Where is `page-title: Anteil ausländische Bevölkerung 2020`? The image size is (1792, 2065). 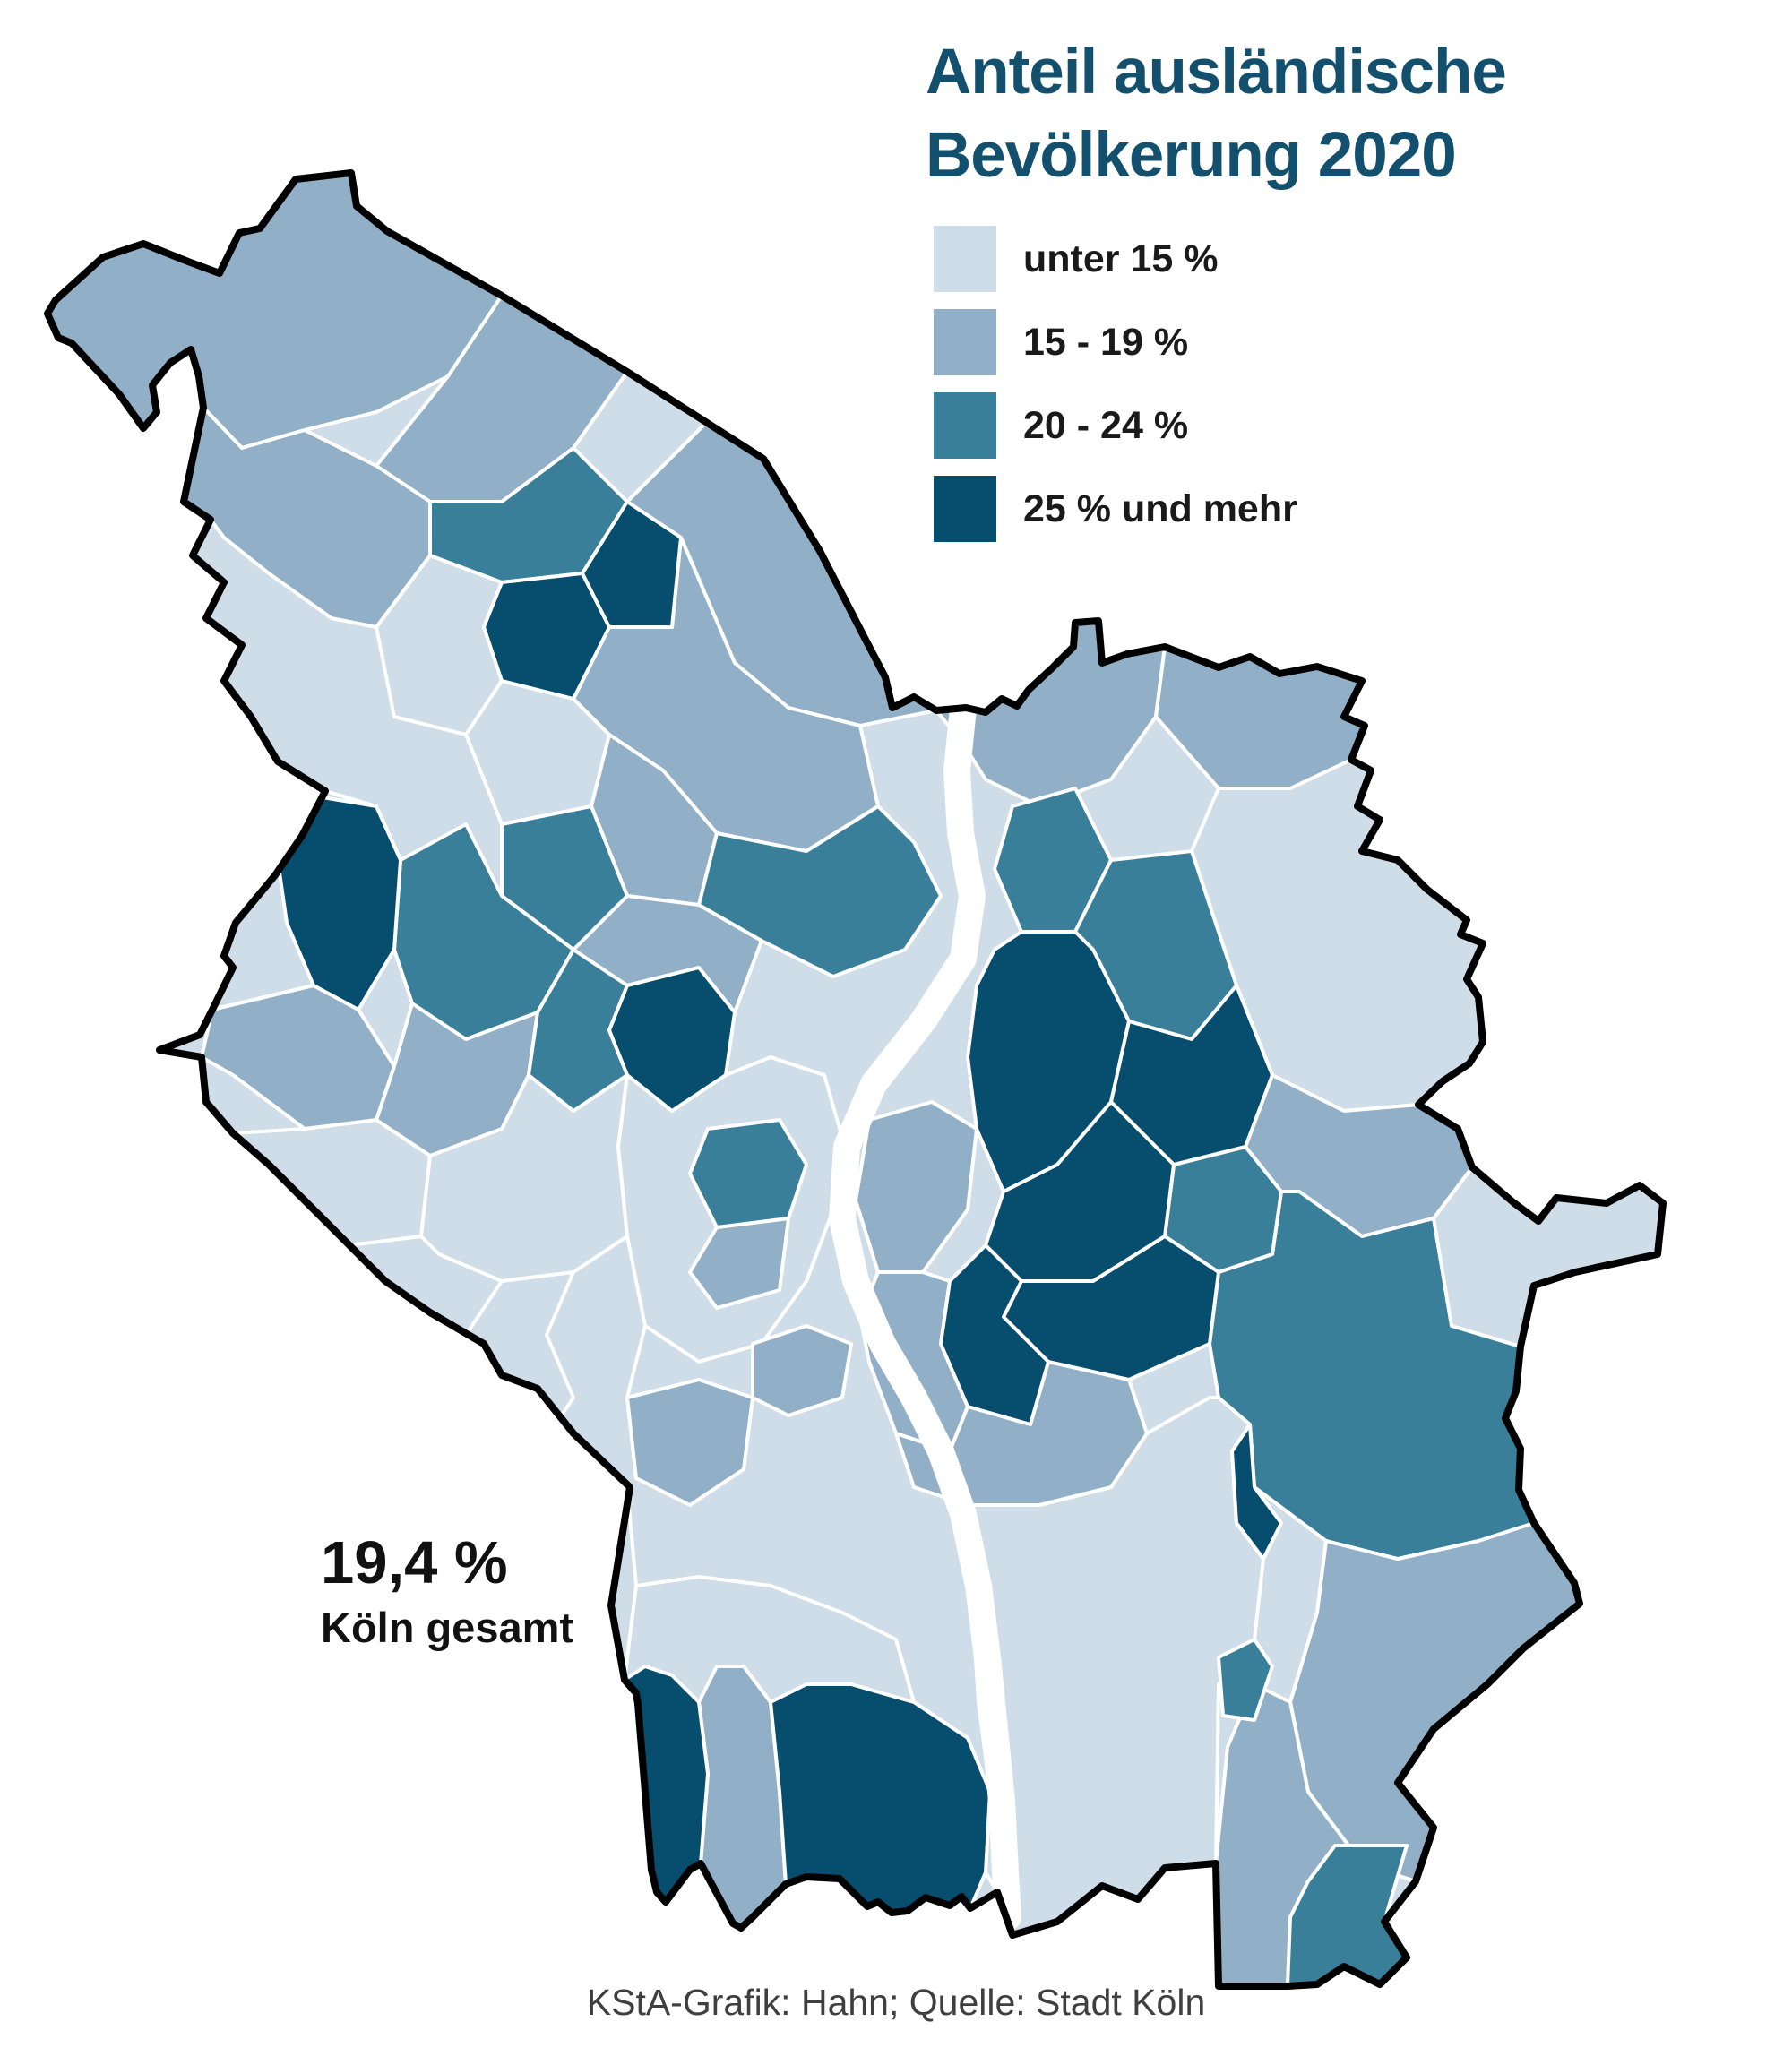
page-title: Anteil ausländische Bevölkerung 2020 is located at coordinates (1216, 114).